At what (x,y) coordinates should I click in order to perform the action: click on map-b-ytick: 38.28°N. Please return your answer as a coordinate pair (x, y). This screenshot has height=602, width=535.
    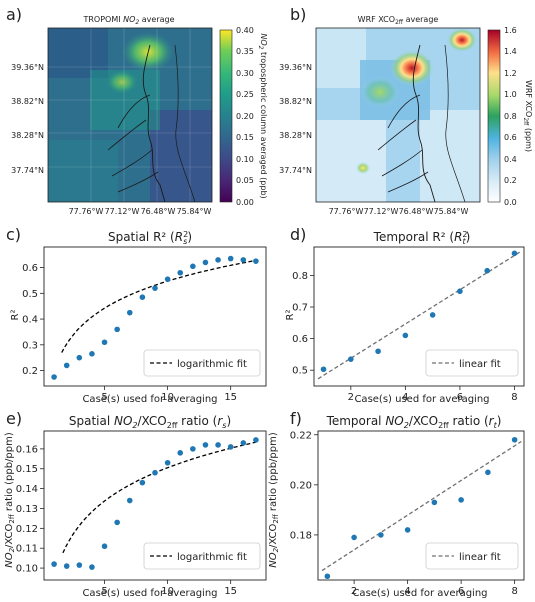
    Looking at the image, I should click on (295, 135).